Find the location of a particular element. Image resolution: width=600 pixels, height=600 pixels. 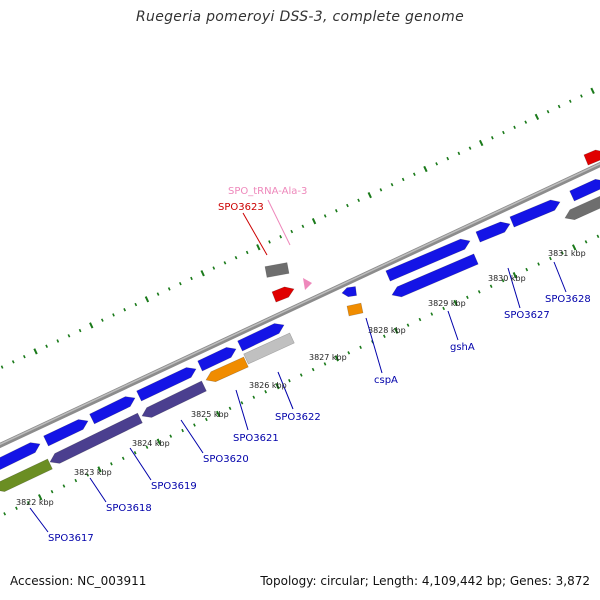

gene-label-spo3617: SPO3617 is located at coordinates (71, 538).